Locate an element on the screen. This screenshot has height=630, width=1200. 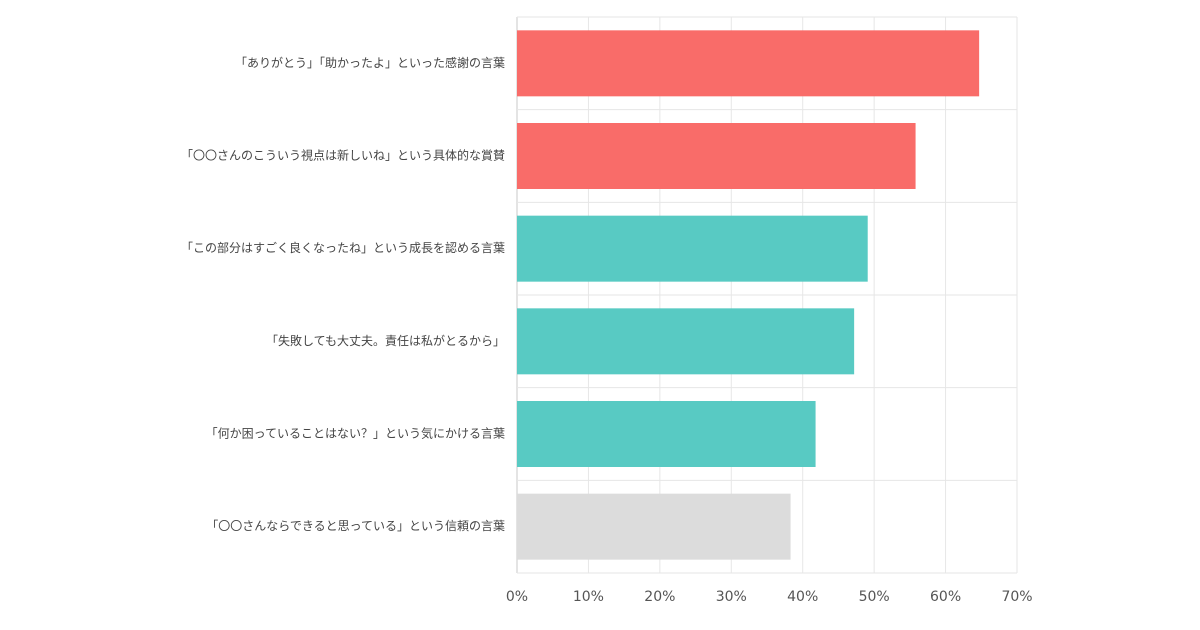
x-tick-label: 40% is located at coordinates (802, 597).